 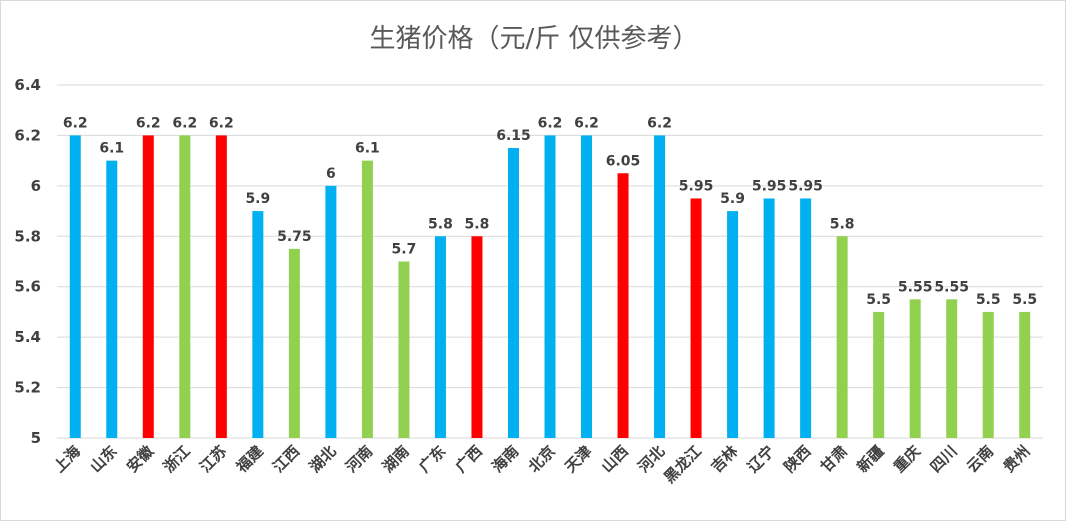 What do you see at coordinates (140, 458) in the screenshot?
I see `x-tick-label: 安徽` at bounding box center [140, 458].